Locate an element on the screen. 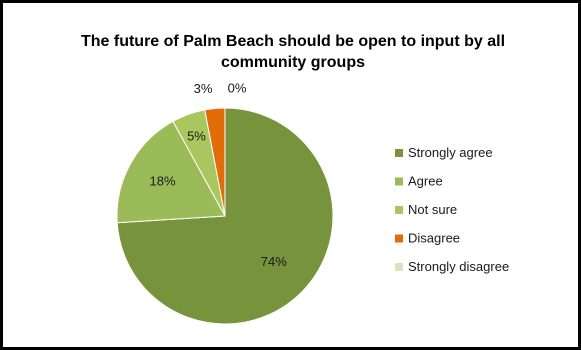 The height and width of the screenshot is (350, 581). legend-swatch-disagree is located at coordinates (399, 238).